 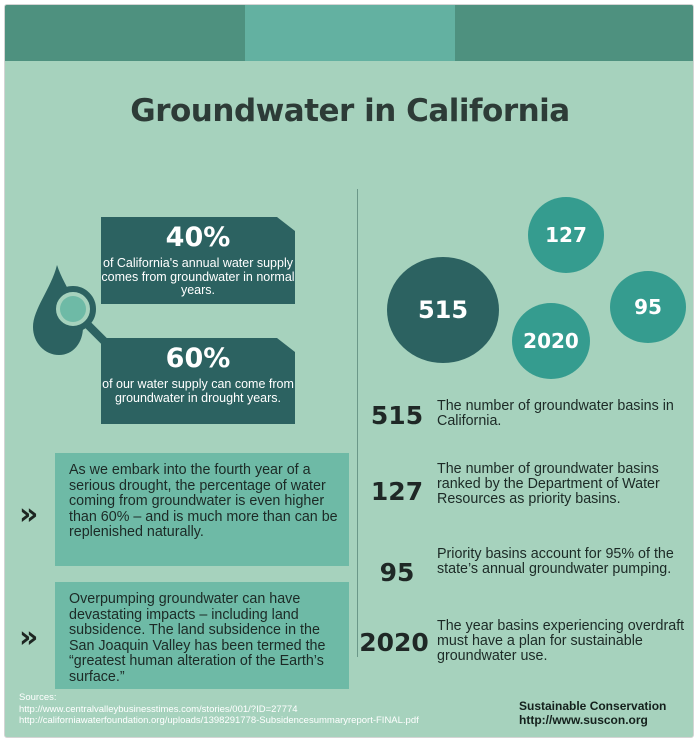 What do you see at coordinates (397, 491) in the screenshot?
I see `fact-number: 127` at bounding box center [397, 491].